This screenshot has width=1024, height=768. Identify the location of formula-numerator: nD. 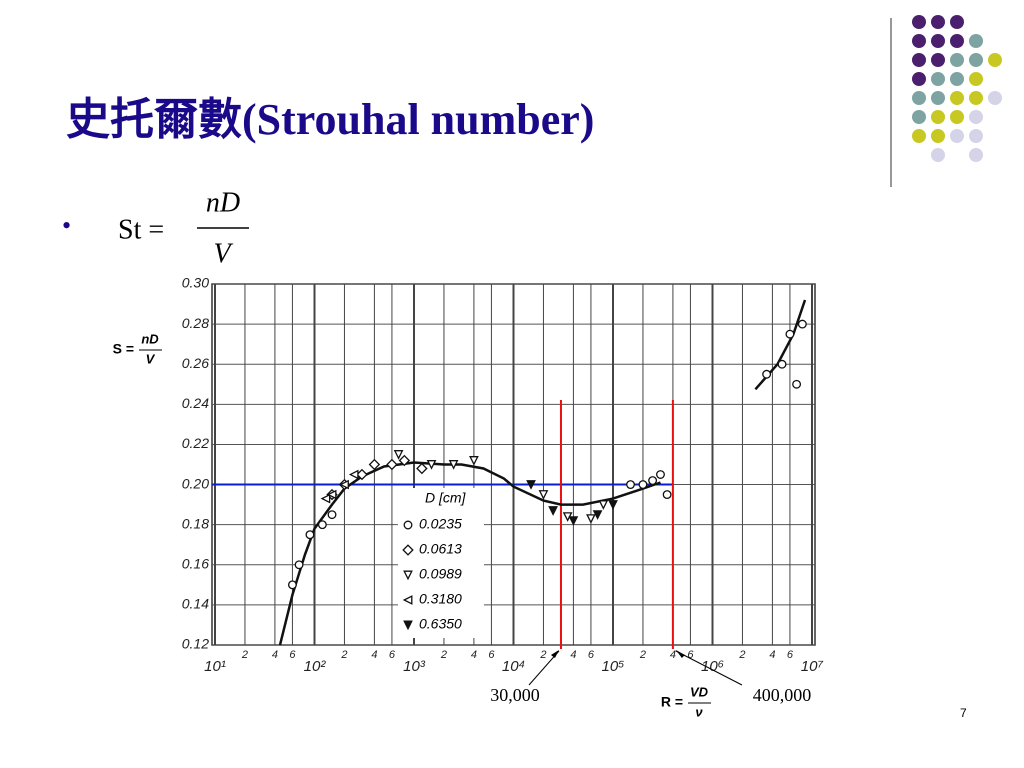
(223, 202).